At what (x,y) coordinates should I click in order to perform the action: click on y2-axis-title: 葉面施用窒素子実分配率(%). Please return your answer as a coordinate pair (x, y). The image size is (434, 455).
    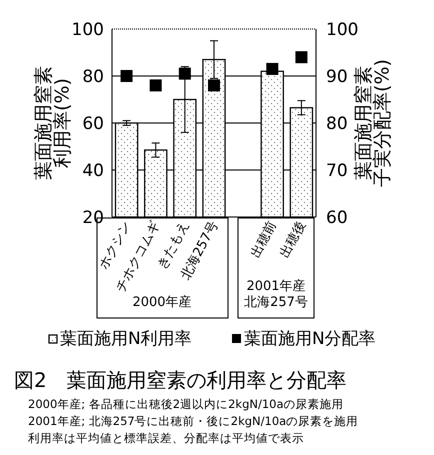
    Looking at the image, I should click on (373, 123).